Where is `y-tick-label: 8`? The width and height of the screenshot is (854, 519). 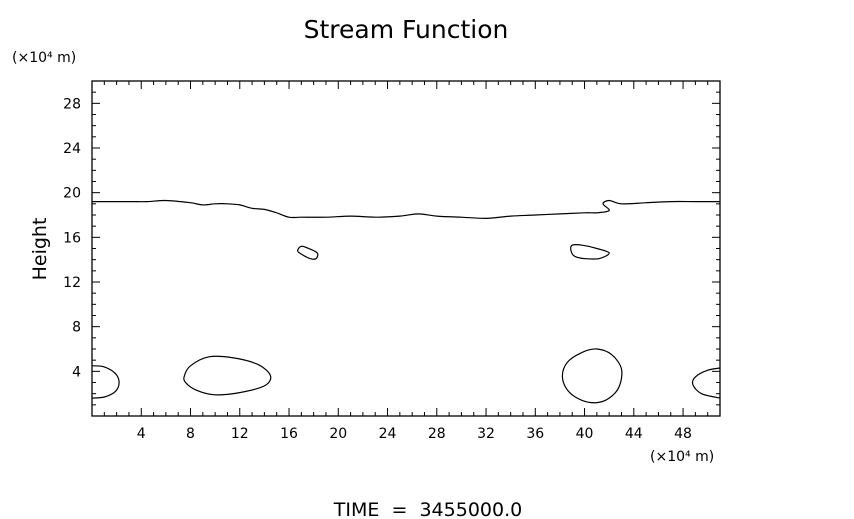
y-tick-label: 8 is located at coordinates (76, 328).